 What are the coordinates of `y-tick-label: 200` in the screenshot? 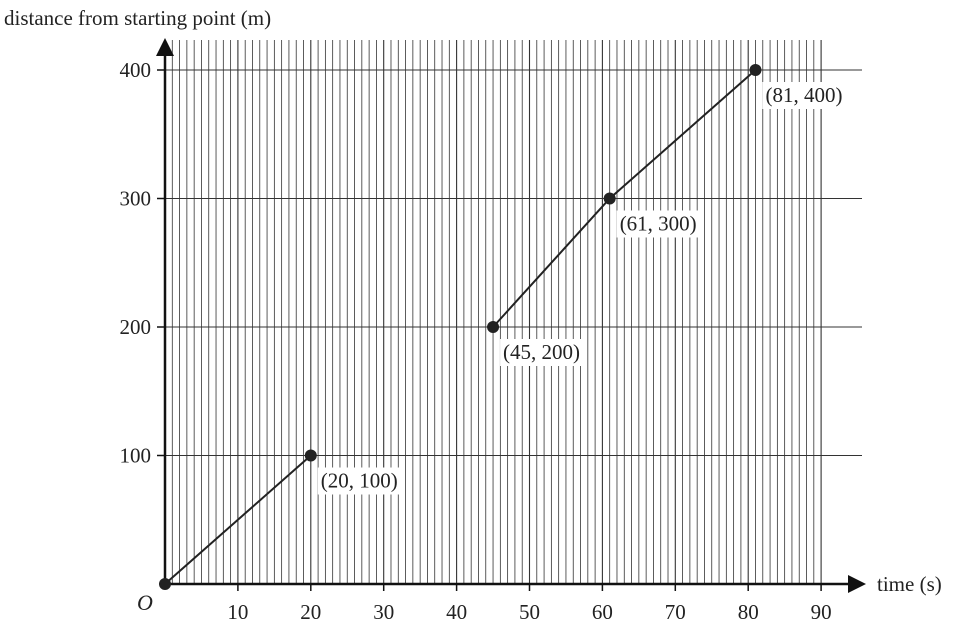 It's located at (136, 327).